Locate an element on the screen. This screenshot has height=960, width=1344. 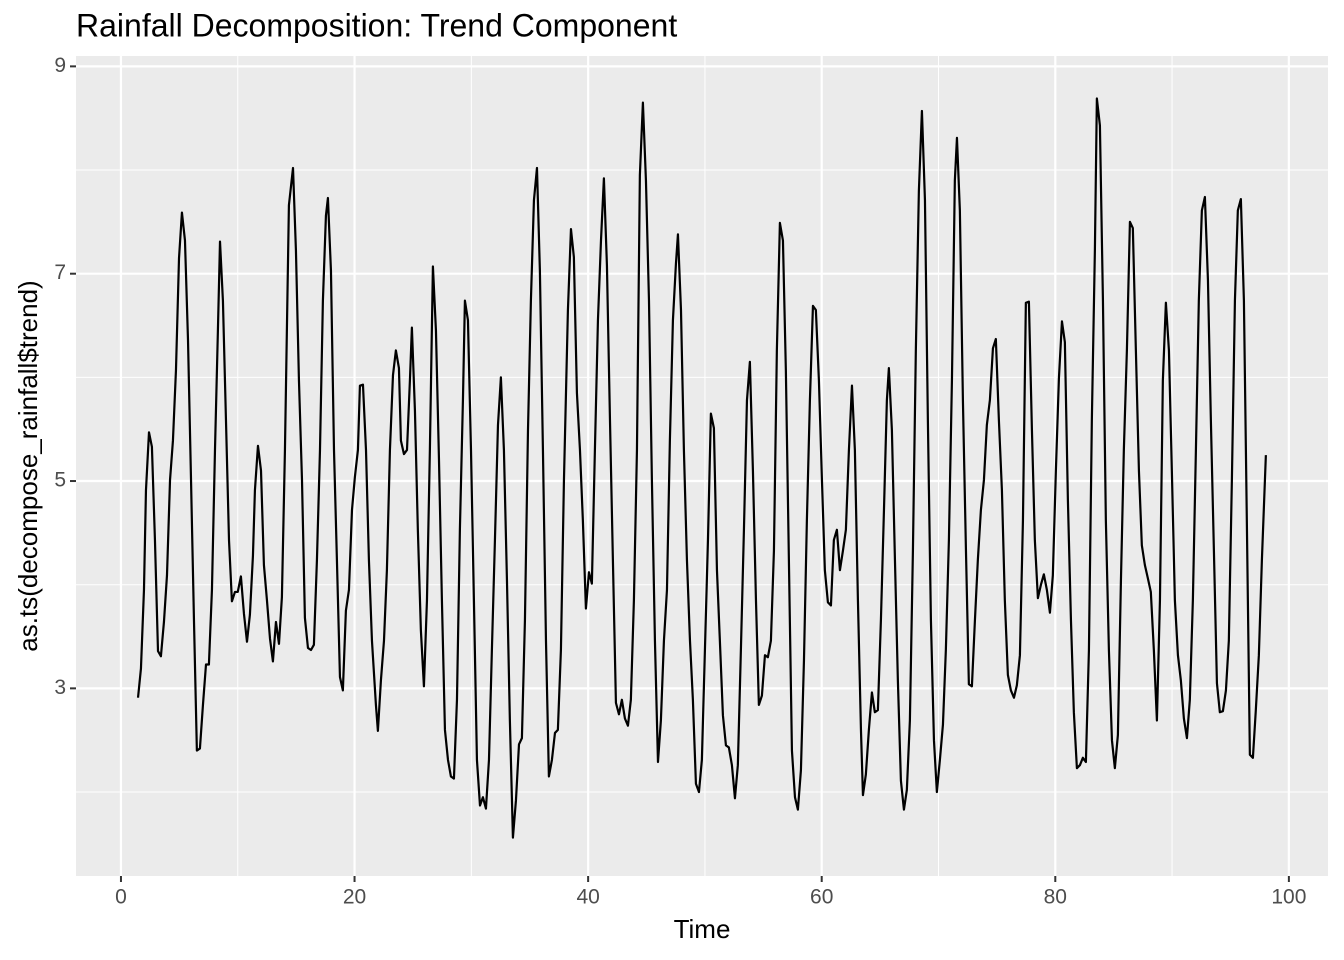
y-tick-label: 5 is located at coordinates (60, 480).